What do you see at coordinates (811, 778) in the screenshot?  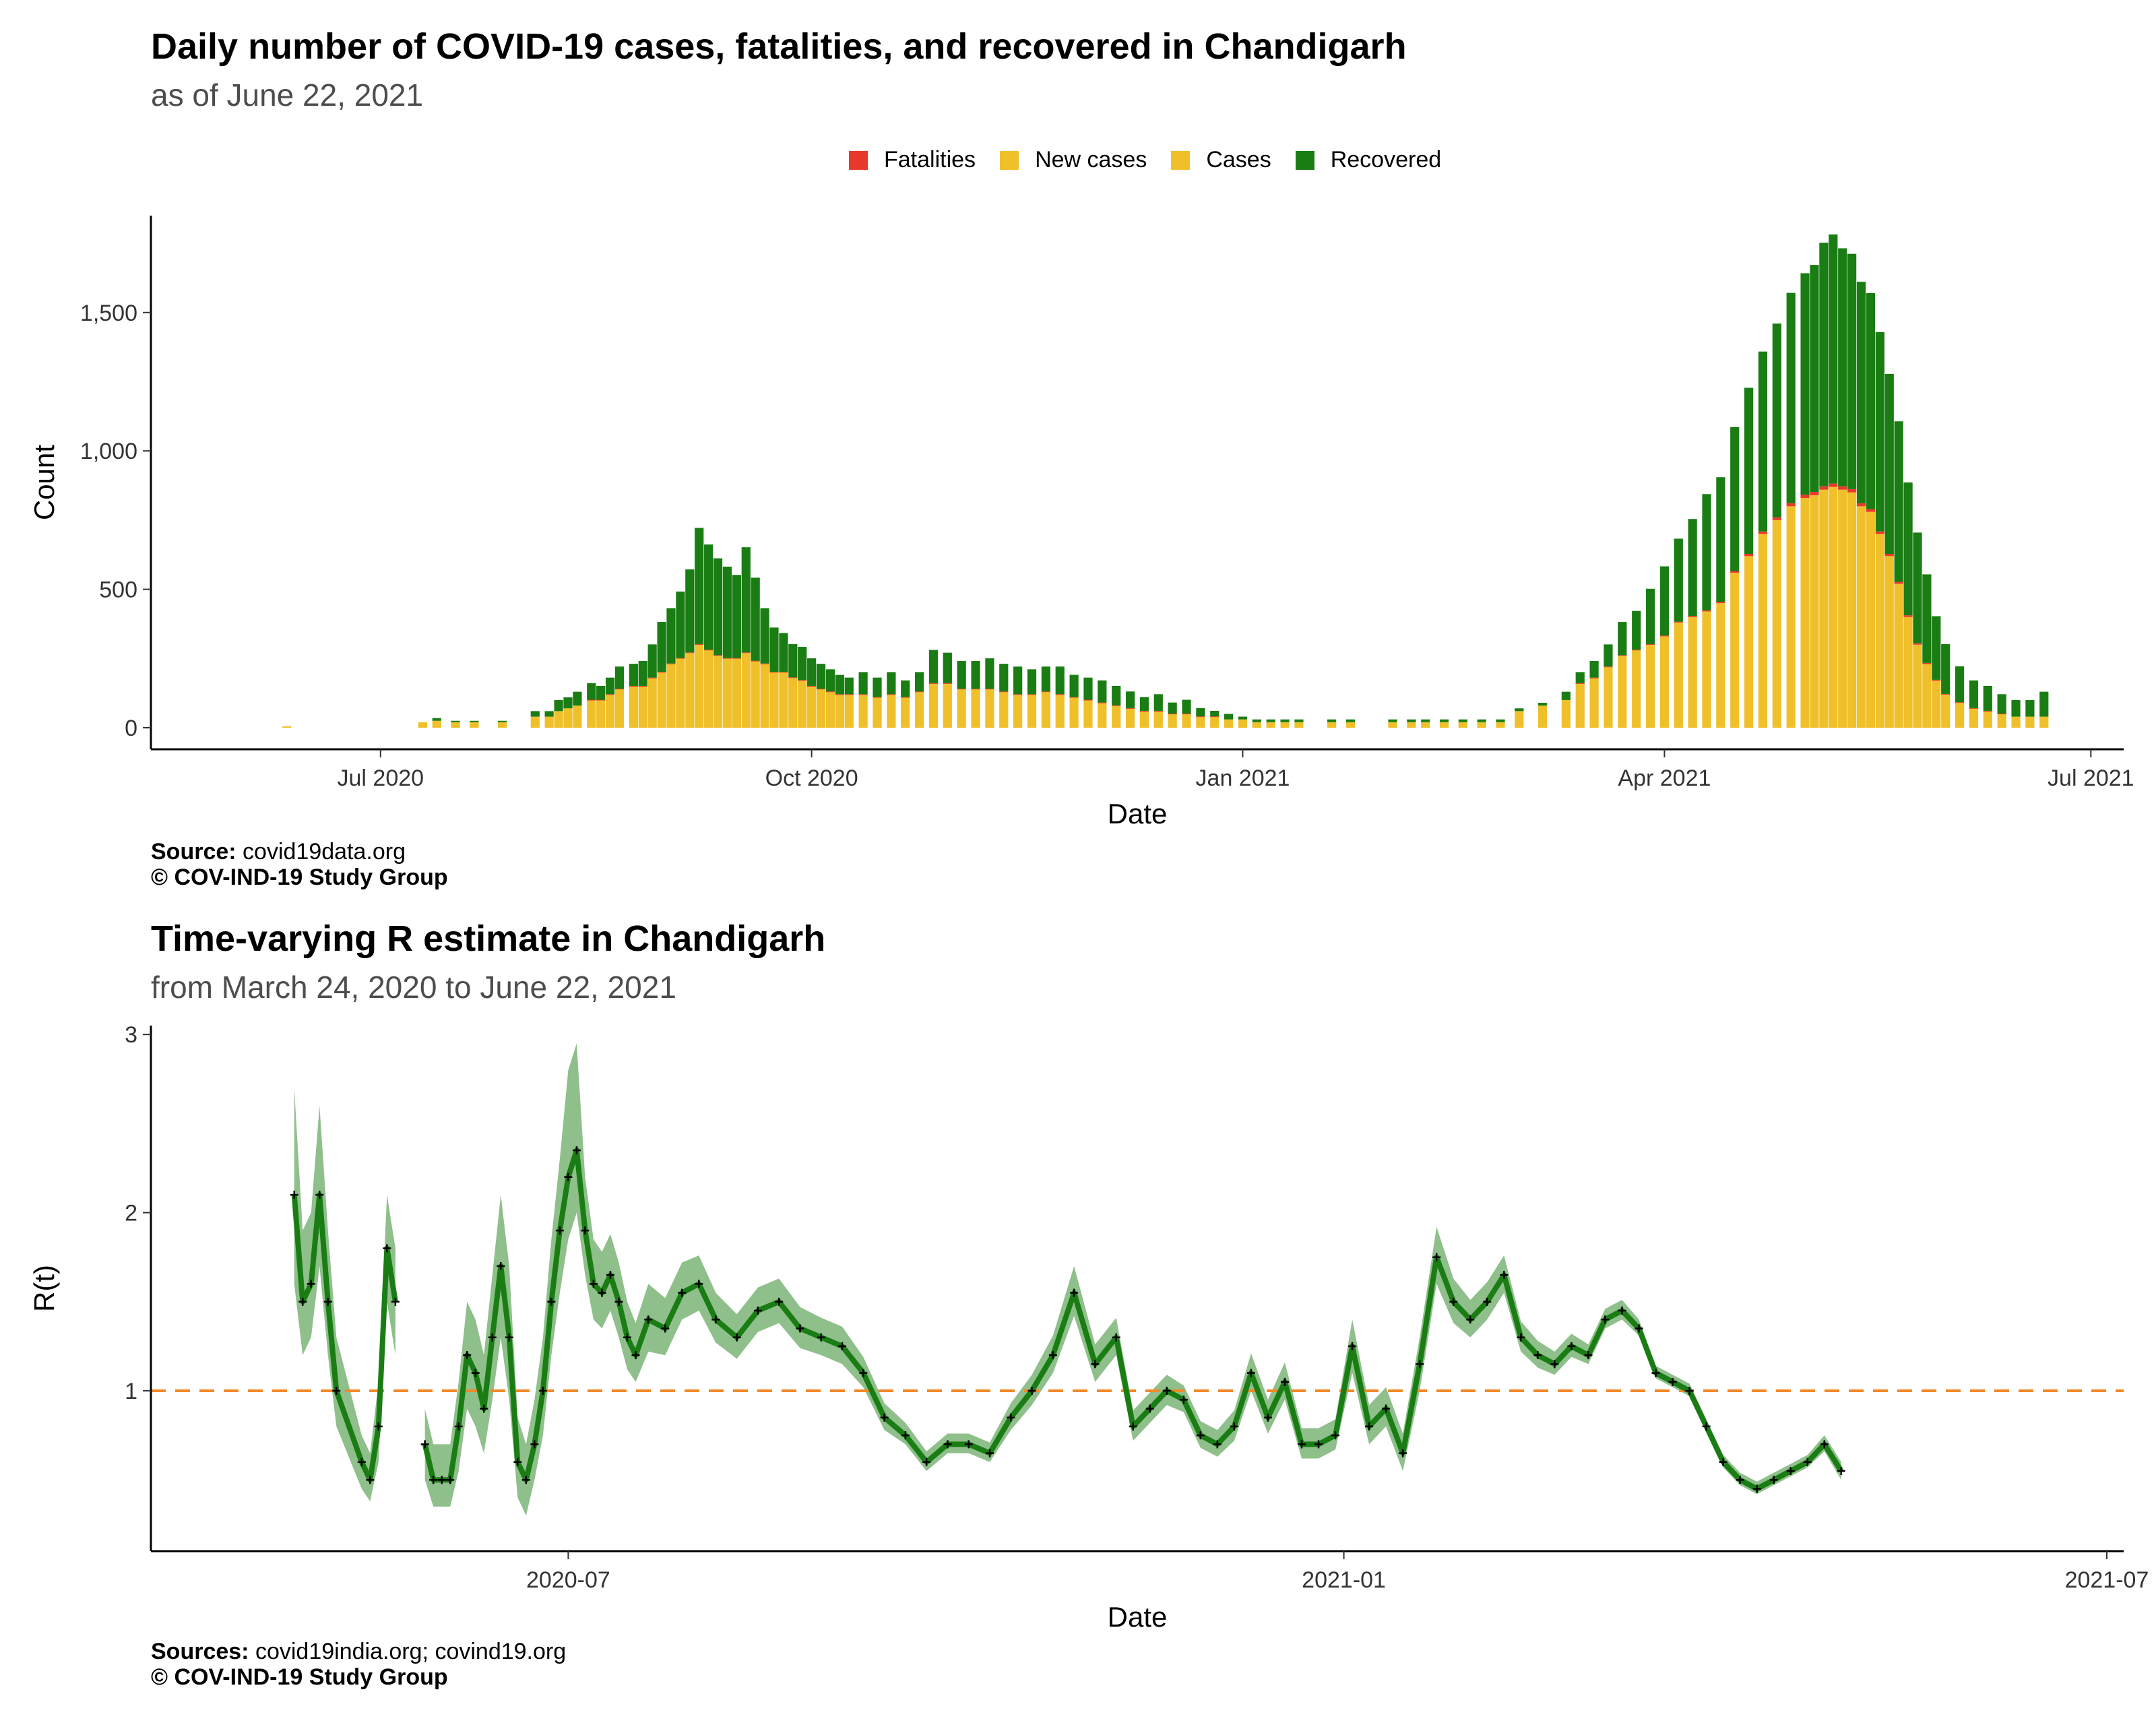 I see `x-tick-label: Oct 2020` at bounding box center [811, 778].